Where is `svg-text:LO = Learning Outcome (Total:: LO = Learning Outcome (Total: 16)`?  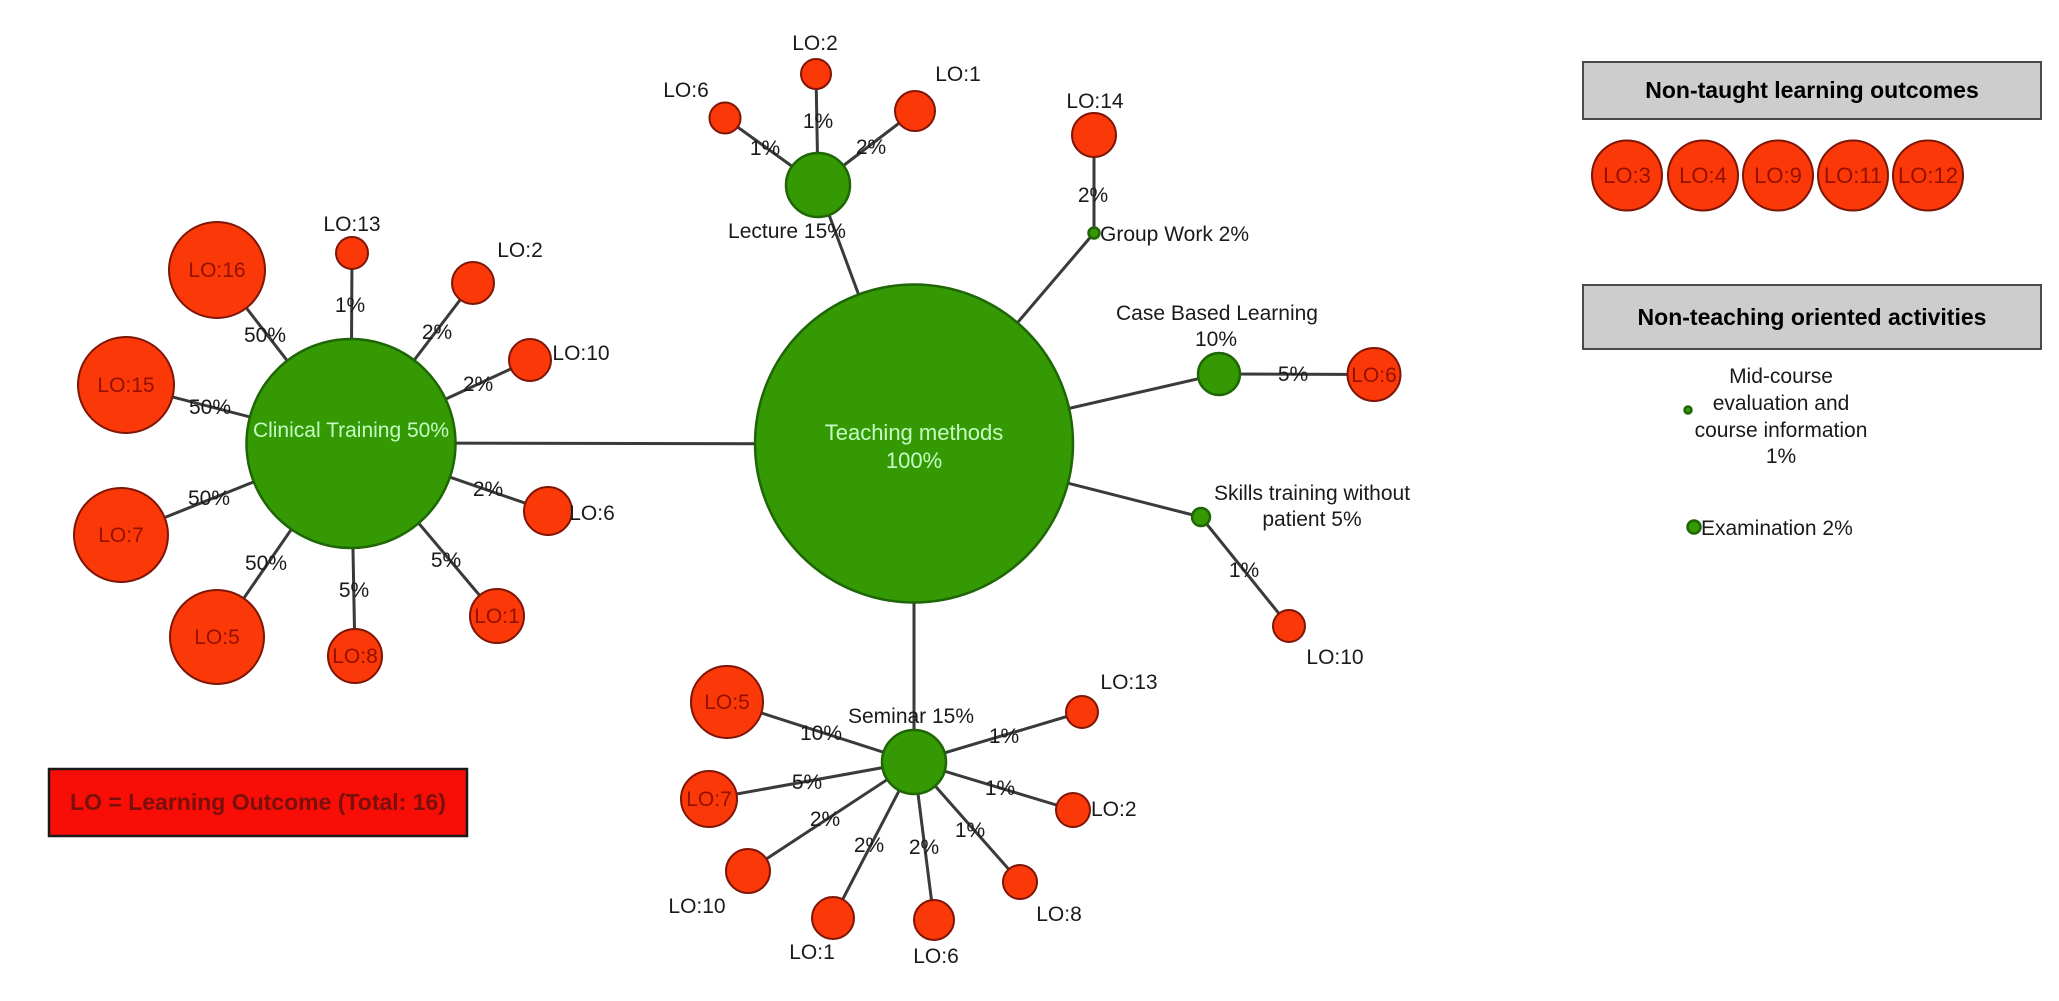
svg-text:LO = Learning Outcome (Total:: LO = Learning Outcome (Total: 16) is located at coordinates (258, 802).